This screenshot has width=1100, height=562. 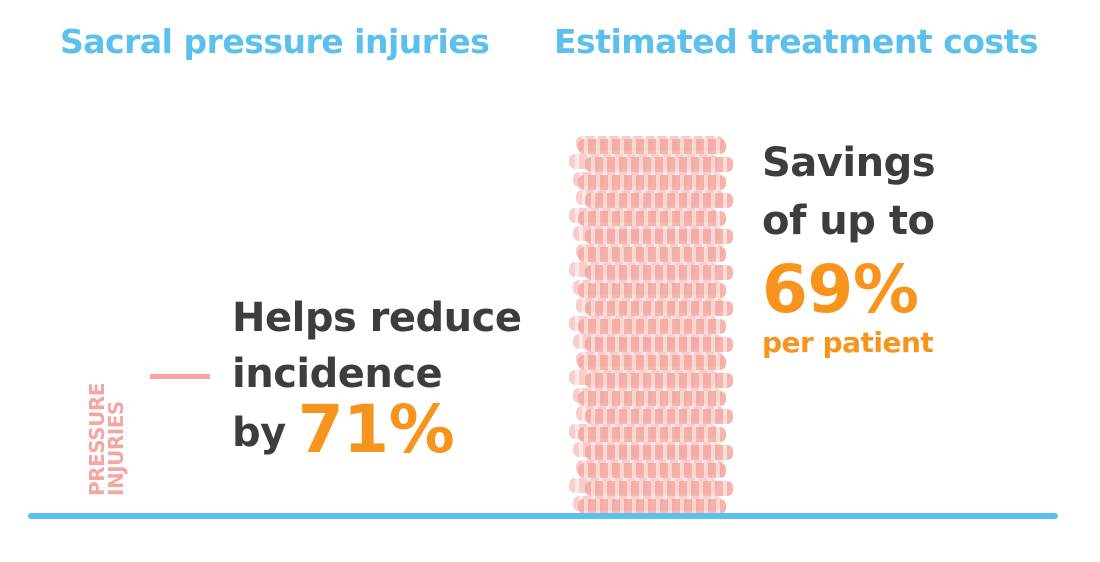 I want to click on left-claim-line3: by 71%, so click(x=377, y=430).